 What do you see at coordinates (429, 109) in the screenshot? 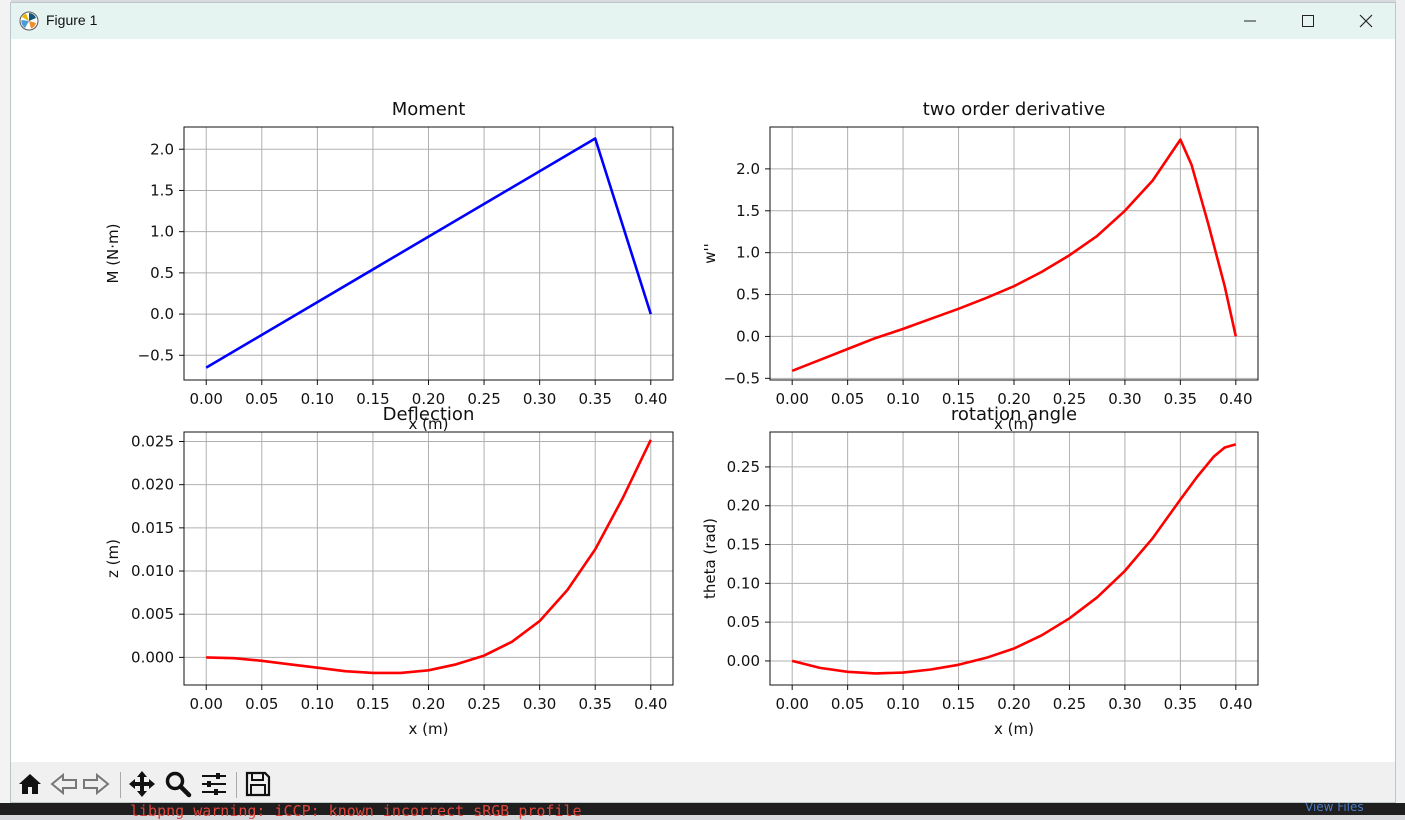
I see `chart-title: Moment` at bounding box center [429, 109].